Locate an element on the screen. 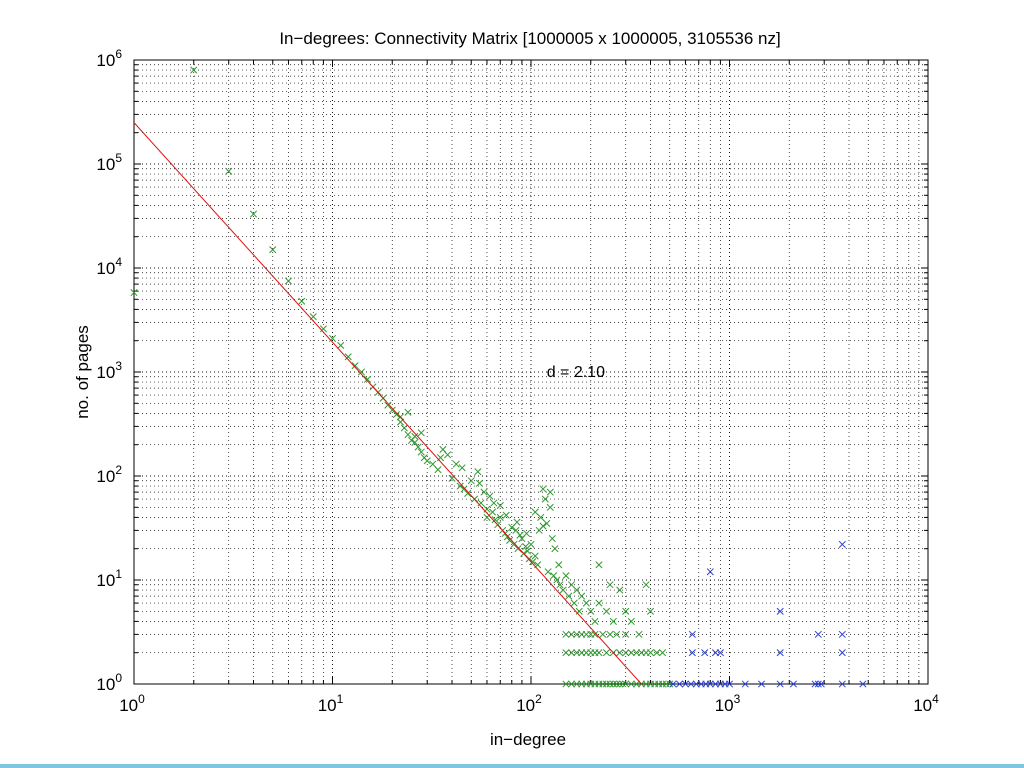 The width and height of the screenshot is (1024, 768). y-axis-label: no. of pages is located at coordinates (82, 372).